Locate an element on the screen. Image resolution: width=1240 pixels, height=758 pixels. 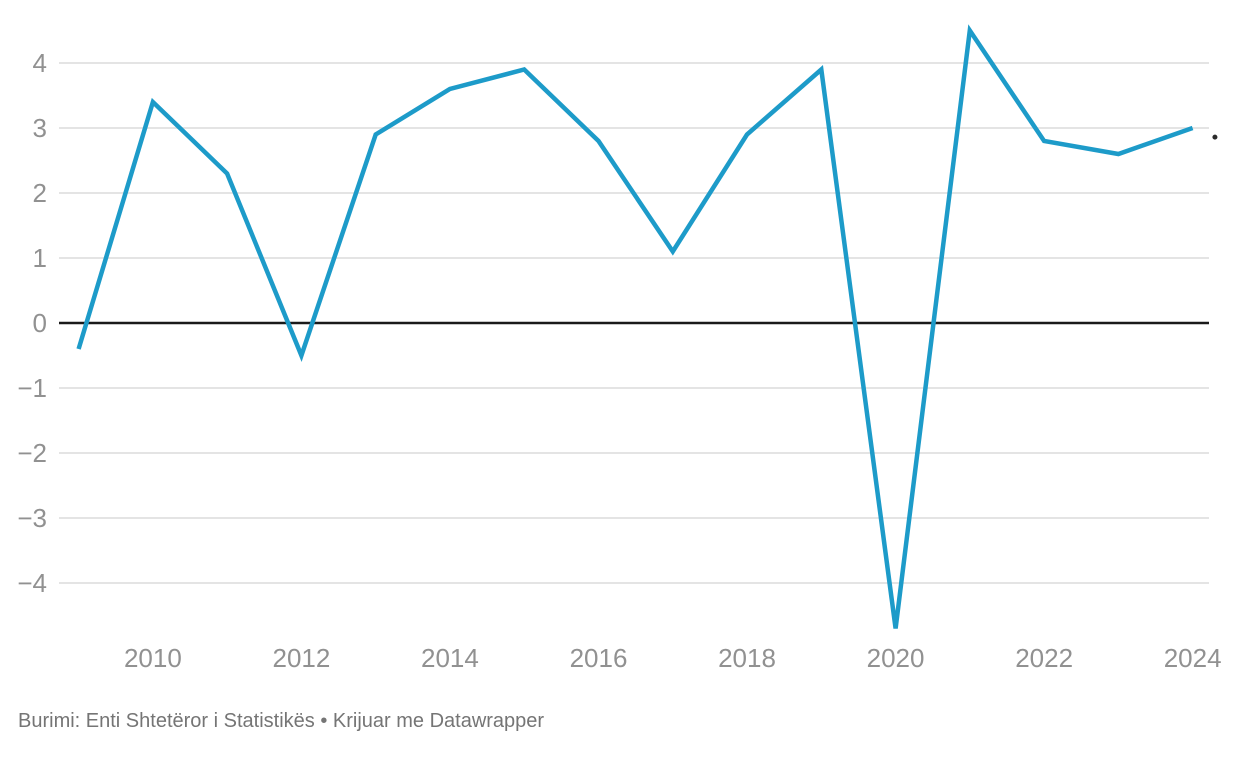
y-axis-tick-label: 0 is located at coordinates (40, 323).